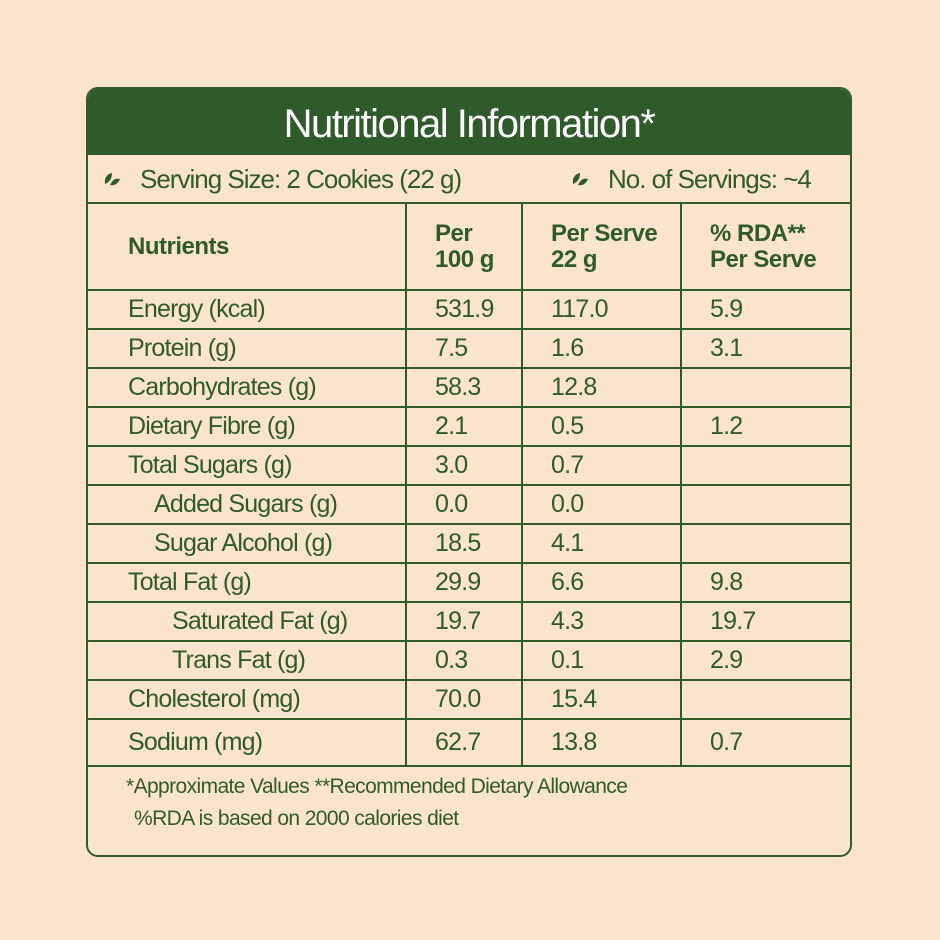  I want to click on value-per-serve: 117.0, so click(601, 309).